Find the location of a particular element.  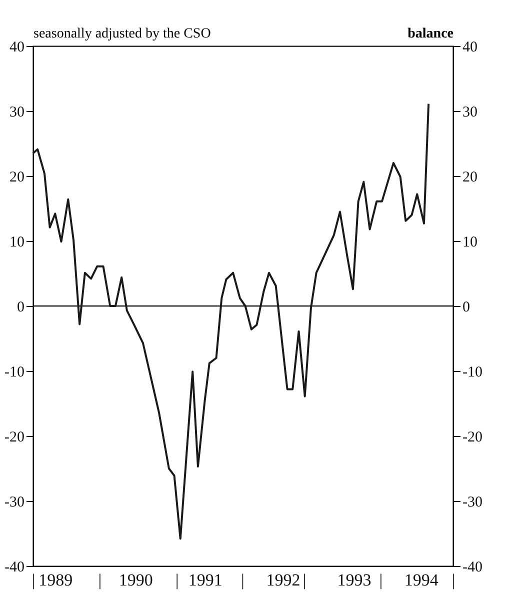

y-axis-title: seasonally adjusted by the CSO is located at coordinates (122, 34).